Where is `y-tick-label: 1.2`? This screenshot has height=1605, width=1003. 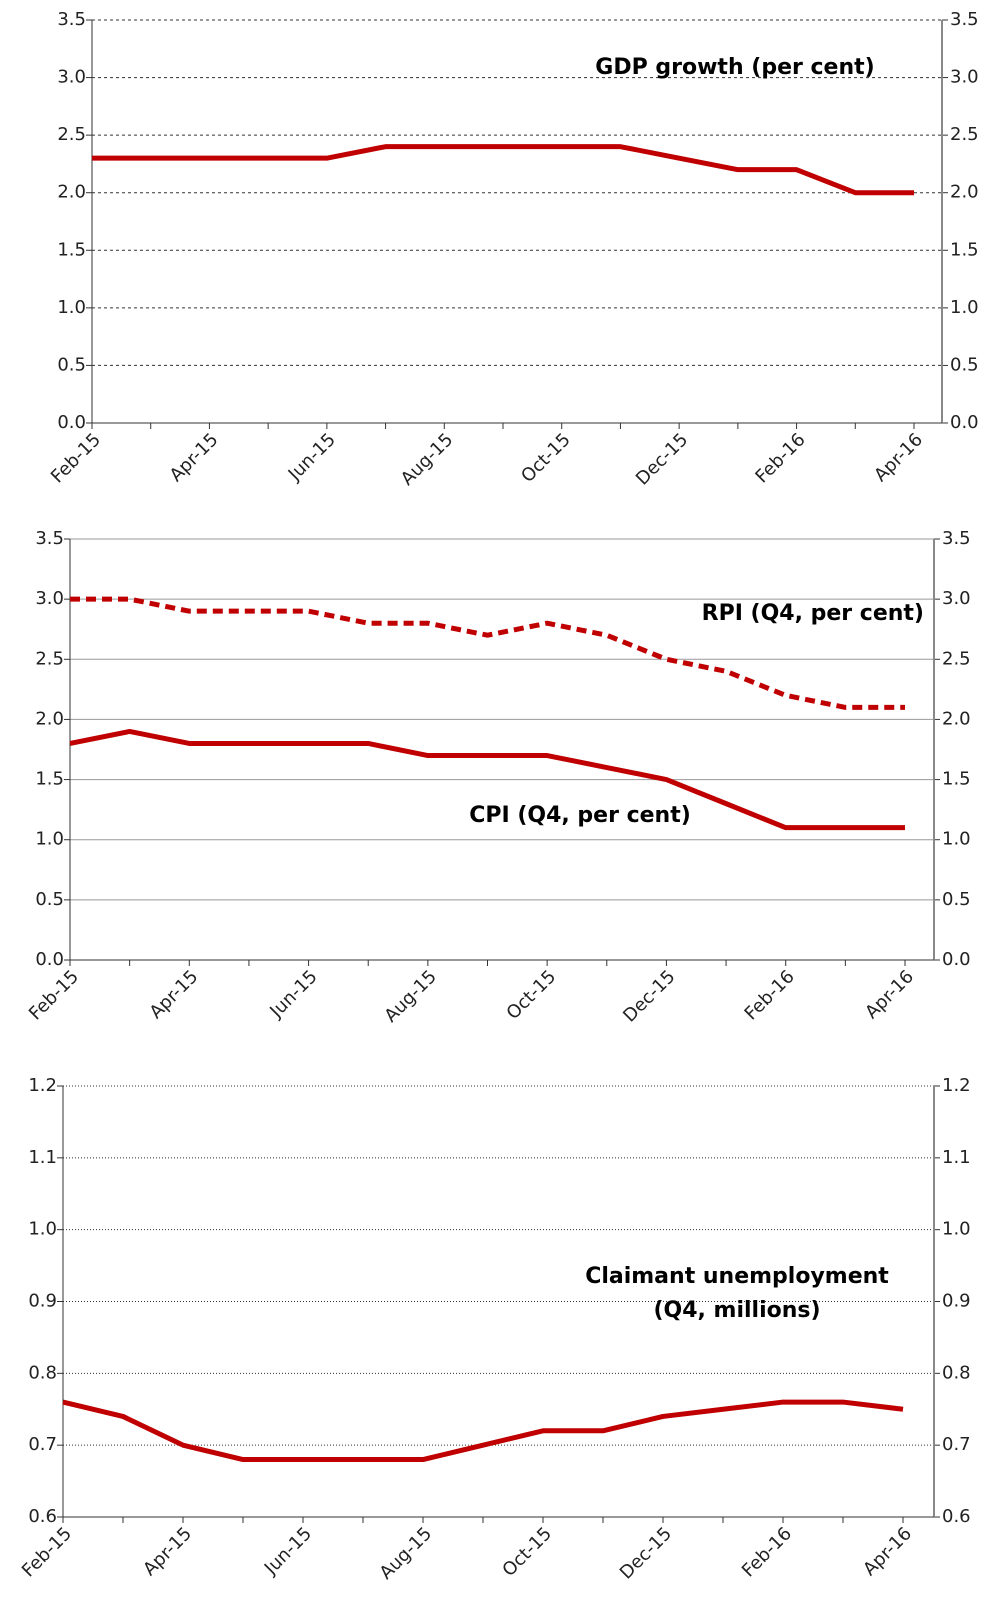 y-tick-label: 1.2 is located at coordinates (42, 1085).